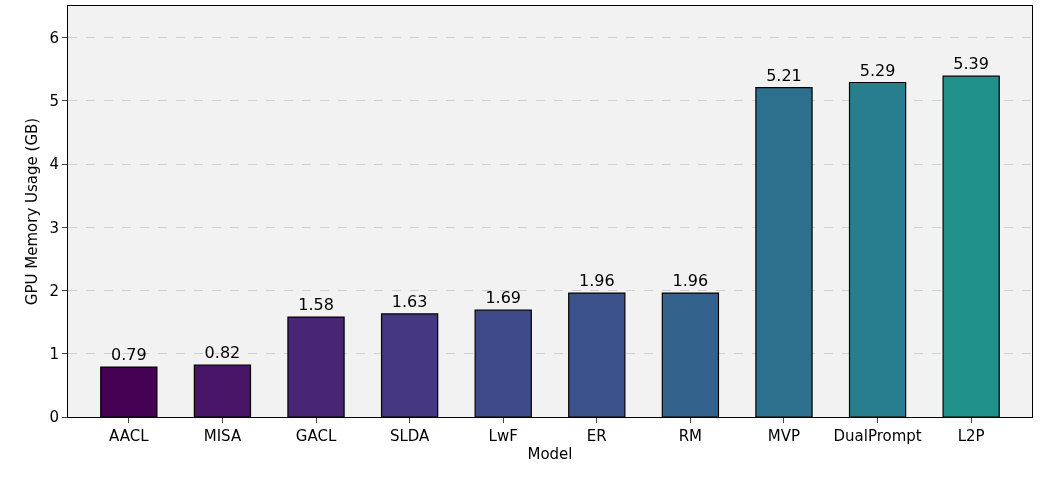 Image resolution: width=1045 pixels, height=479 pixels. What do you see at coordinates (784, 436) in the screenshot?
I see `x-tick-label: MVP` at bounding box center [784, 436].